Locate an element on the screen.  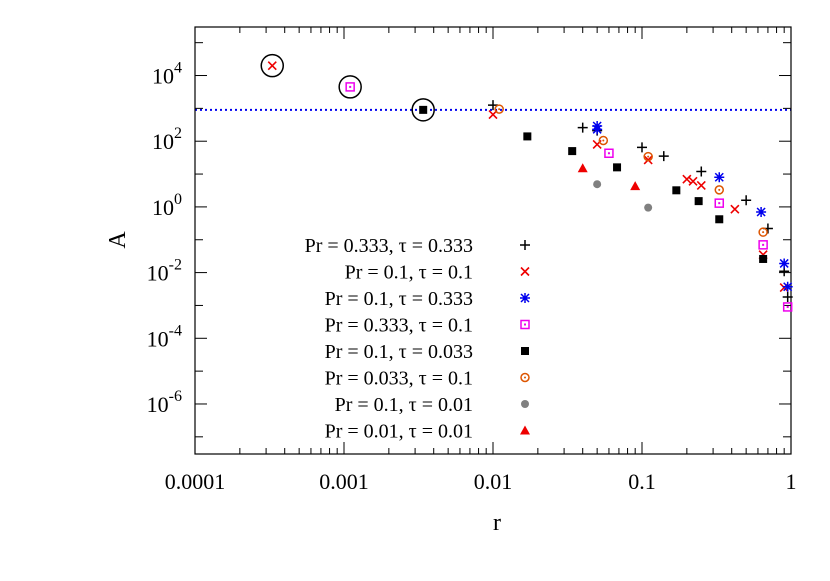
y-tick-label: 10⁰ is located at coordinates (167, 205).